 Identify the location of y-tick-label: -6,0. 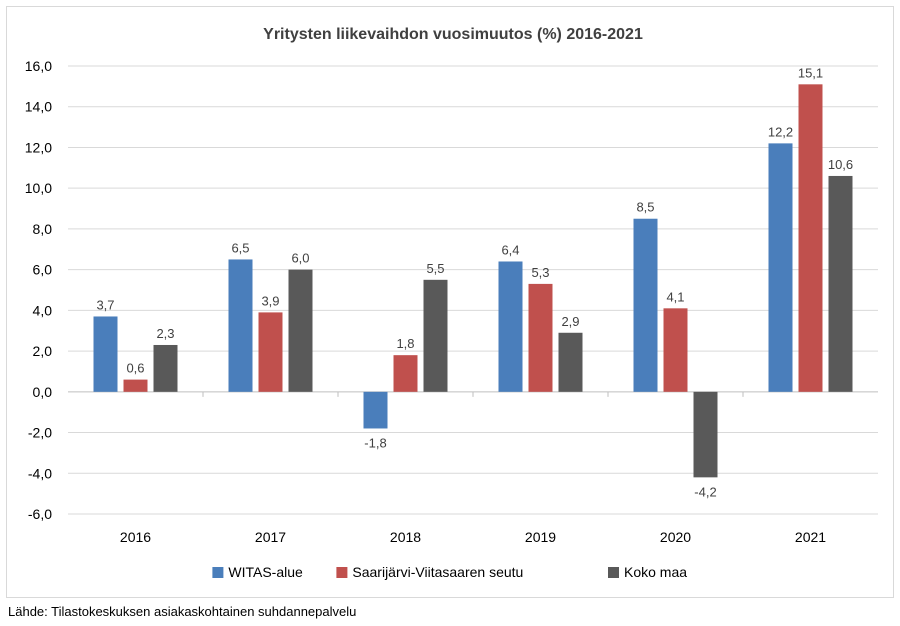
(40, 514).